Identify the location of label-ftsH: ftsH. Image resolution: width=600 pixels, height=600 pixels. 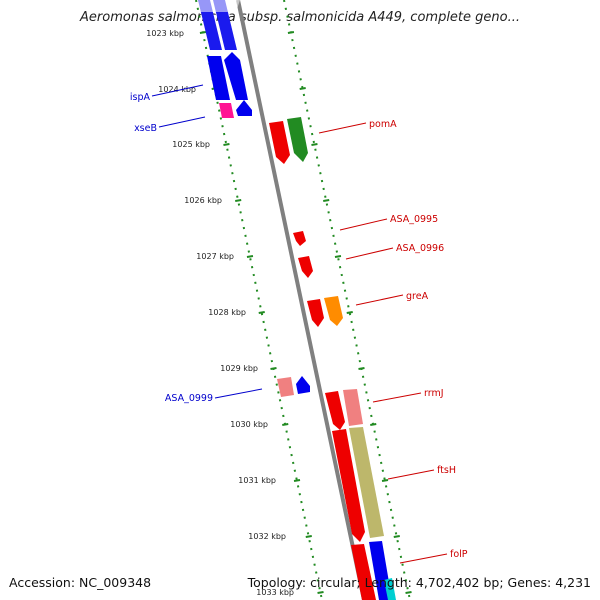
(421, 472).